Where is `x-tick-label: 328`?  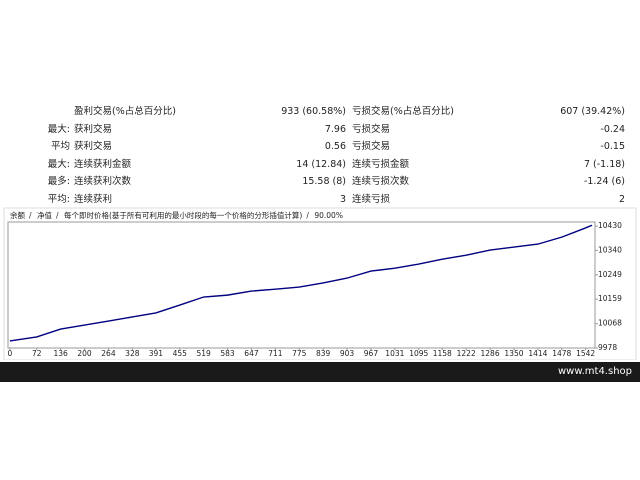
x-tick-label: 328 is located at coordinates (132, 353).